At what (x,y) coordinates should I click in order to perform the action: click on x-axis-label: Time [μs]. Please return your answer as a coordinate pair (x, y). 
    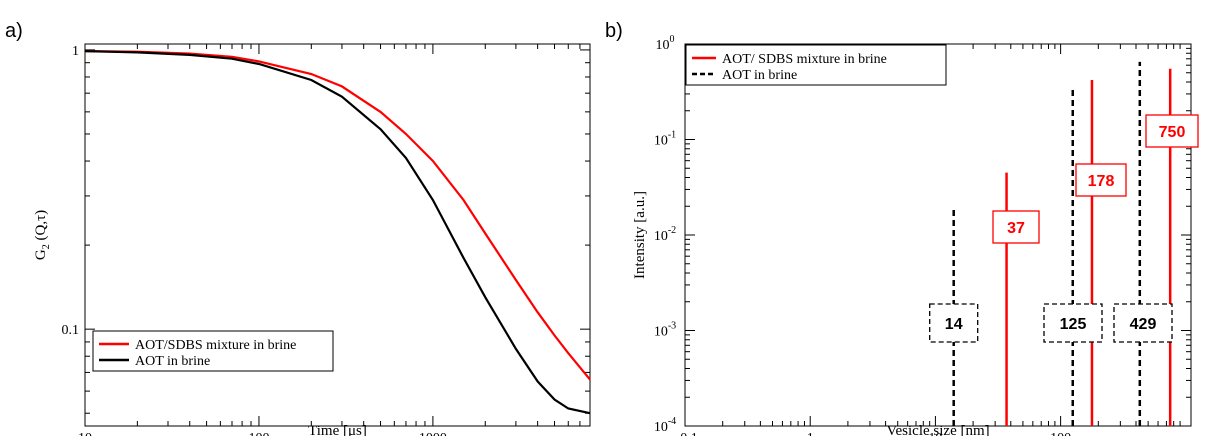
    Looking at the image, I should click on (337, 429).